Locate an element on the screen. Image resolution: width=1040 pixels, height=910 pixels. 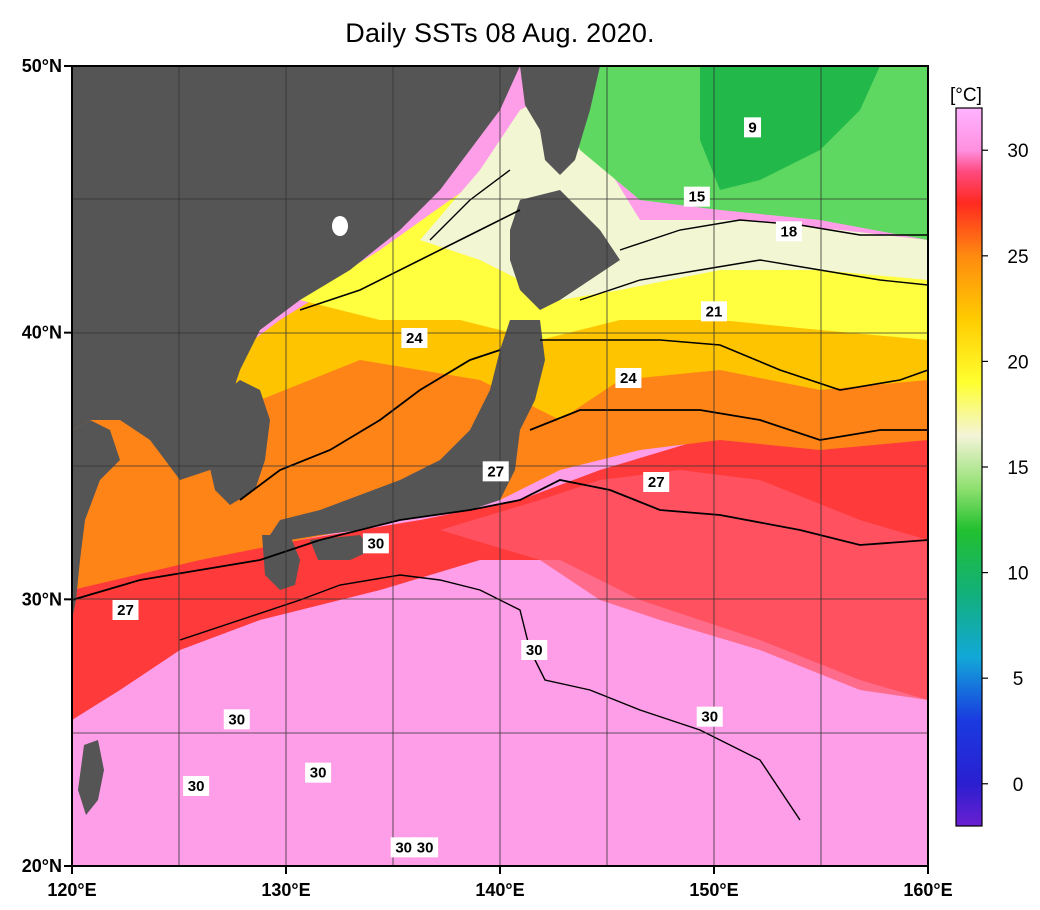
shikoku is located at coordinates (341, 547).